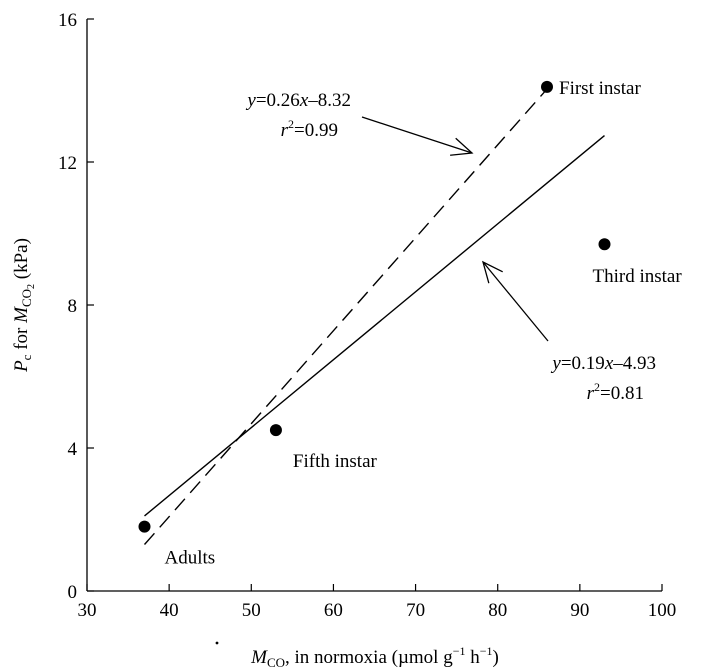 Image resolution: width=704 pixels, height=672 pixels. I want to click on x-tick-label: 40, so click(169, 610).